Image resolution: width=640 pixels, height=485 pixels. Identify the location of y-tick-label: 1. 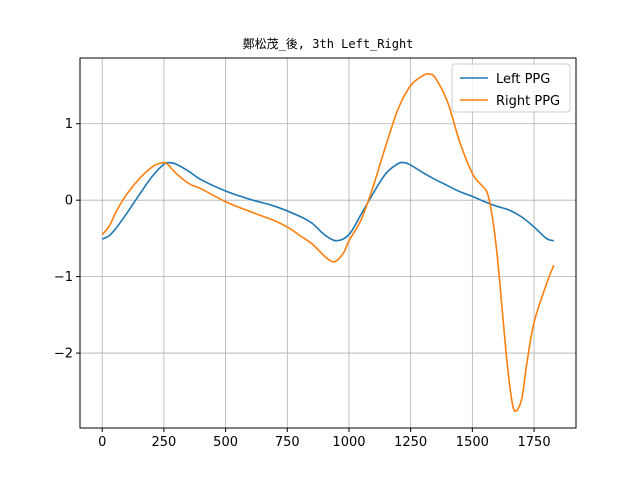
(69, 124).